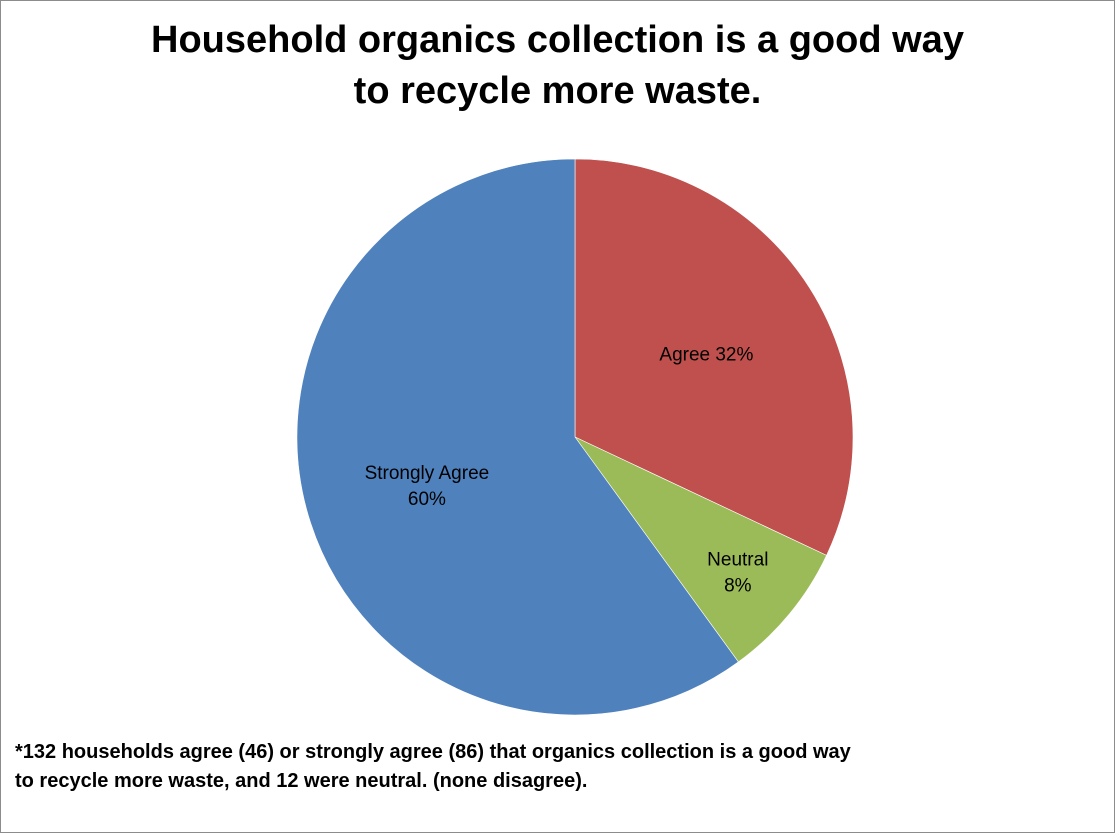 This screenshot has height=833, width=1115. What do you see at coordinates (427, 473) in the screenshot?
I see `slice-label-strongly-agree-line-1: Strongly Agree` at bounding box center [427, 473].